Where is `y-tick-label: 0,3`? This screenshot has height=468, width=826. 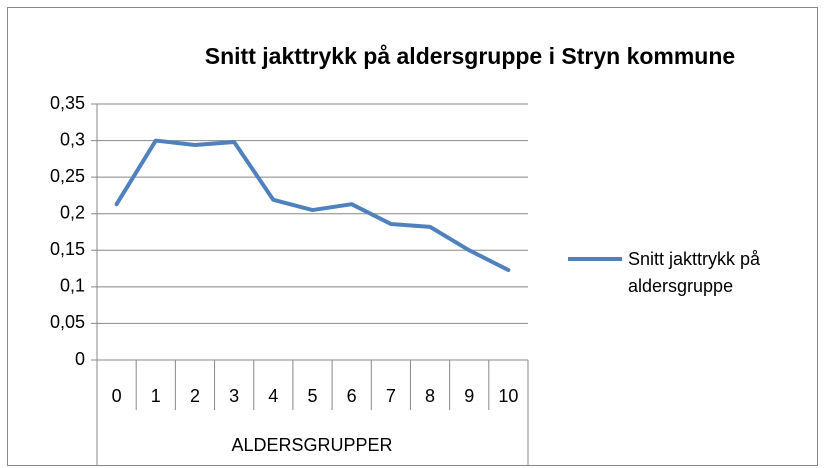 y-tick-label: 0,3 is located at coordinates (72, 139).